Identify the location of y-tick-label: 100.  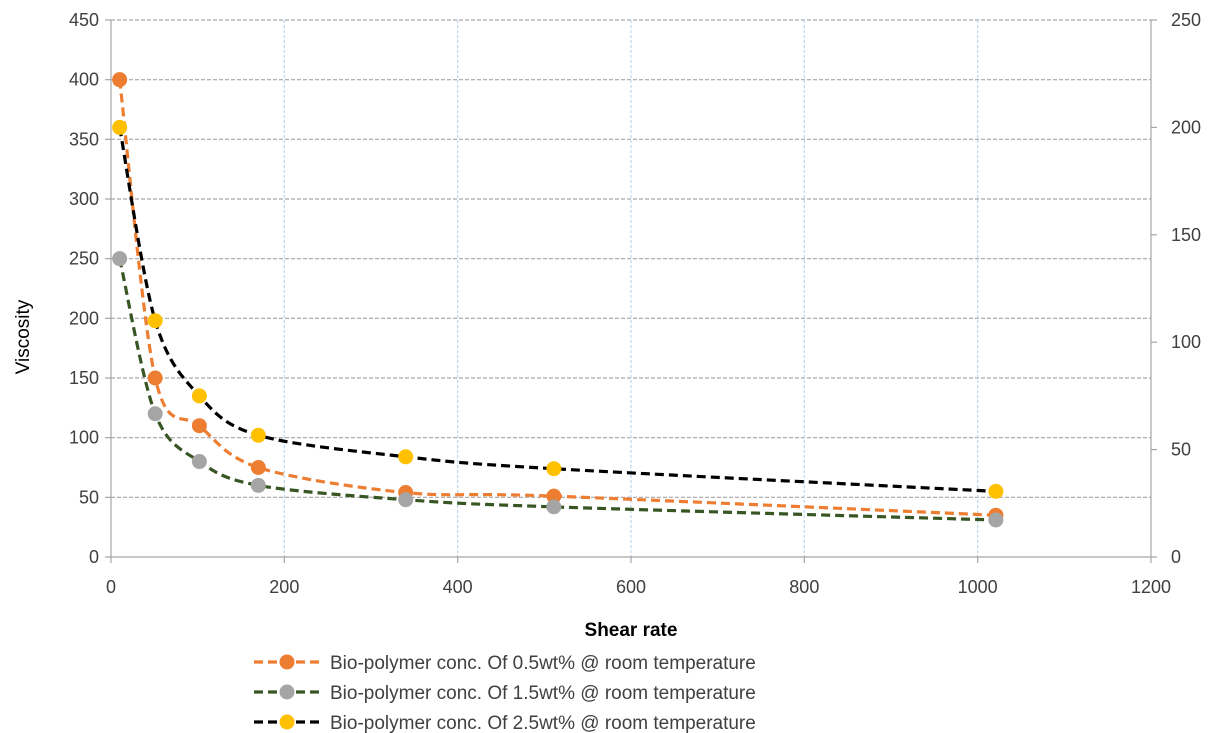
(84, 438).